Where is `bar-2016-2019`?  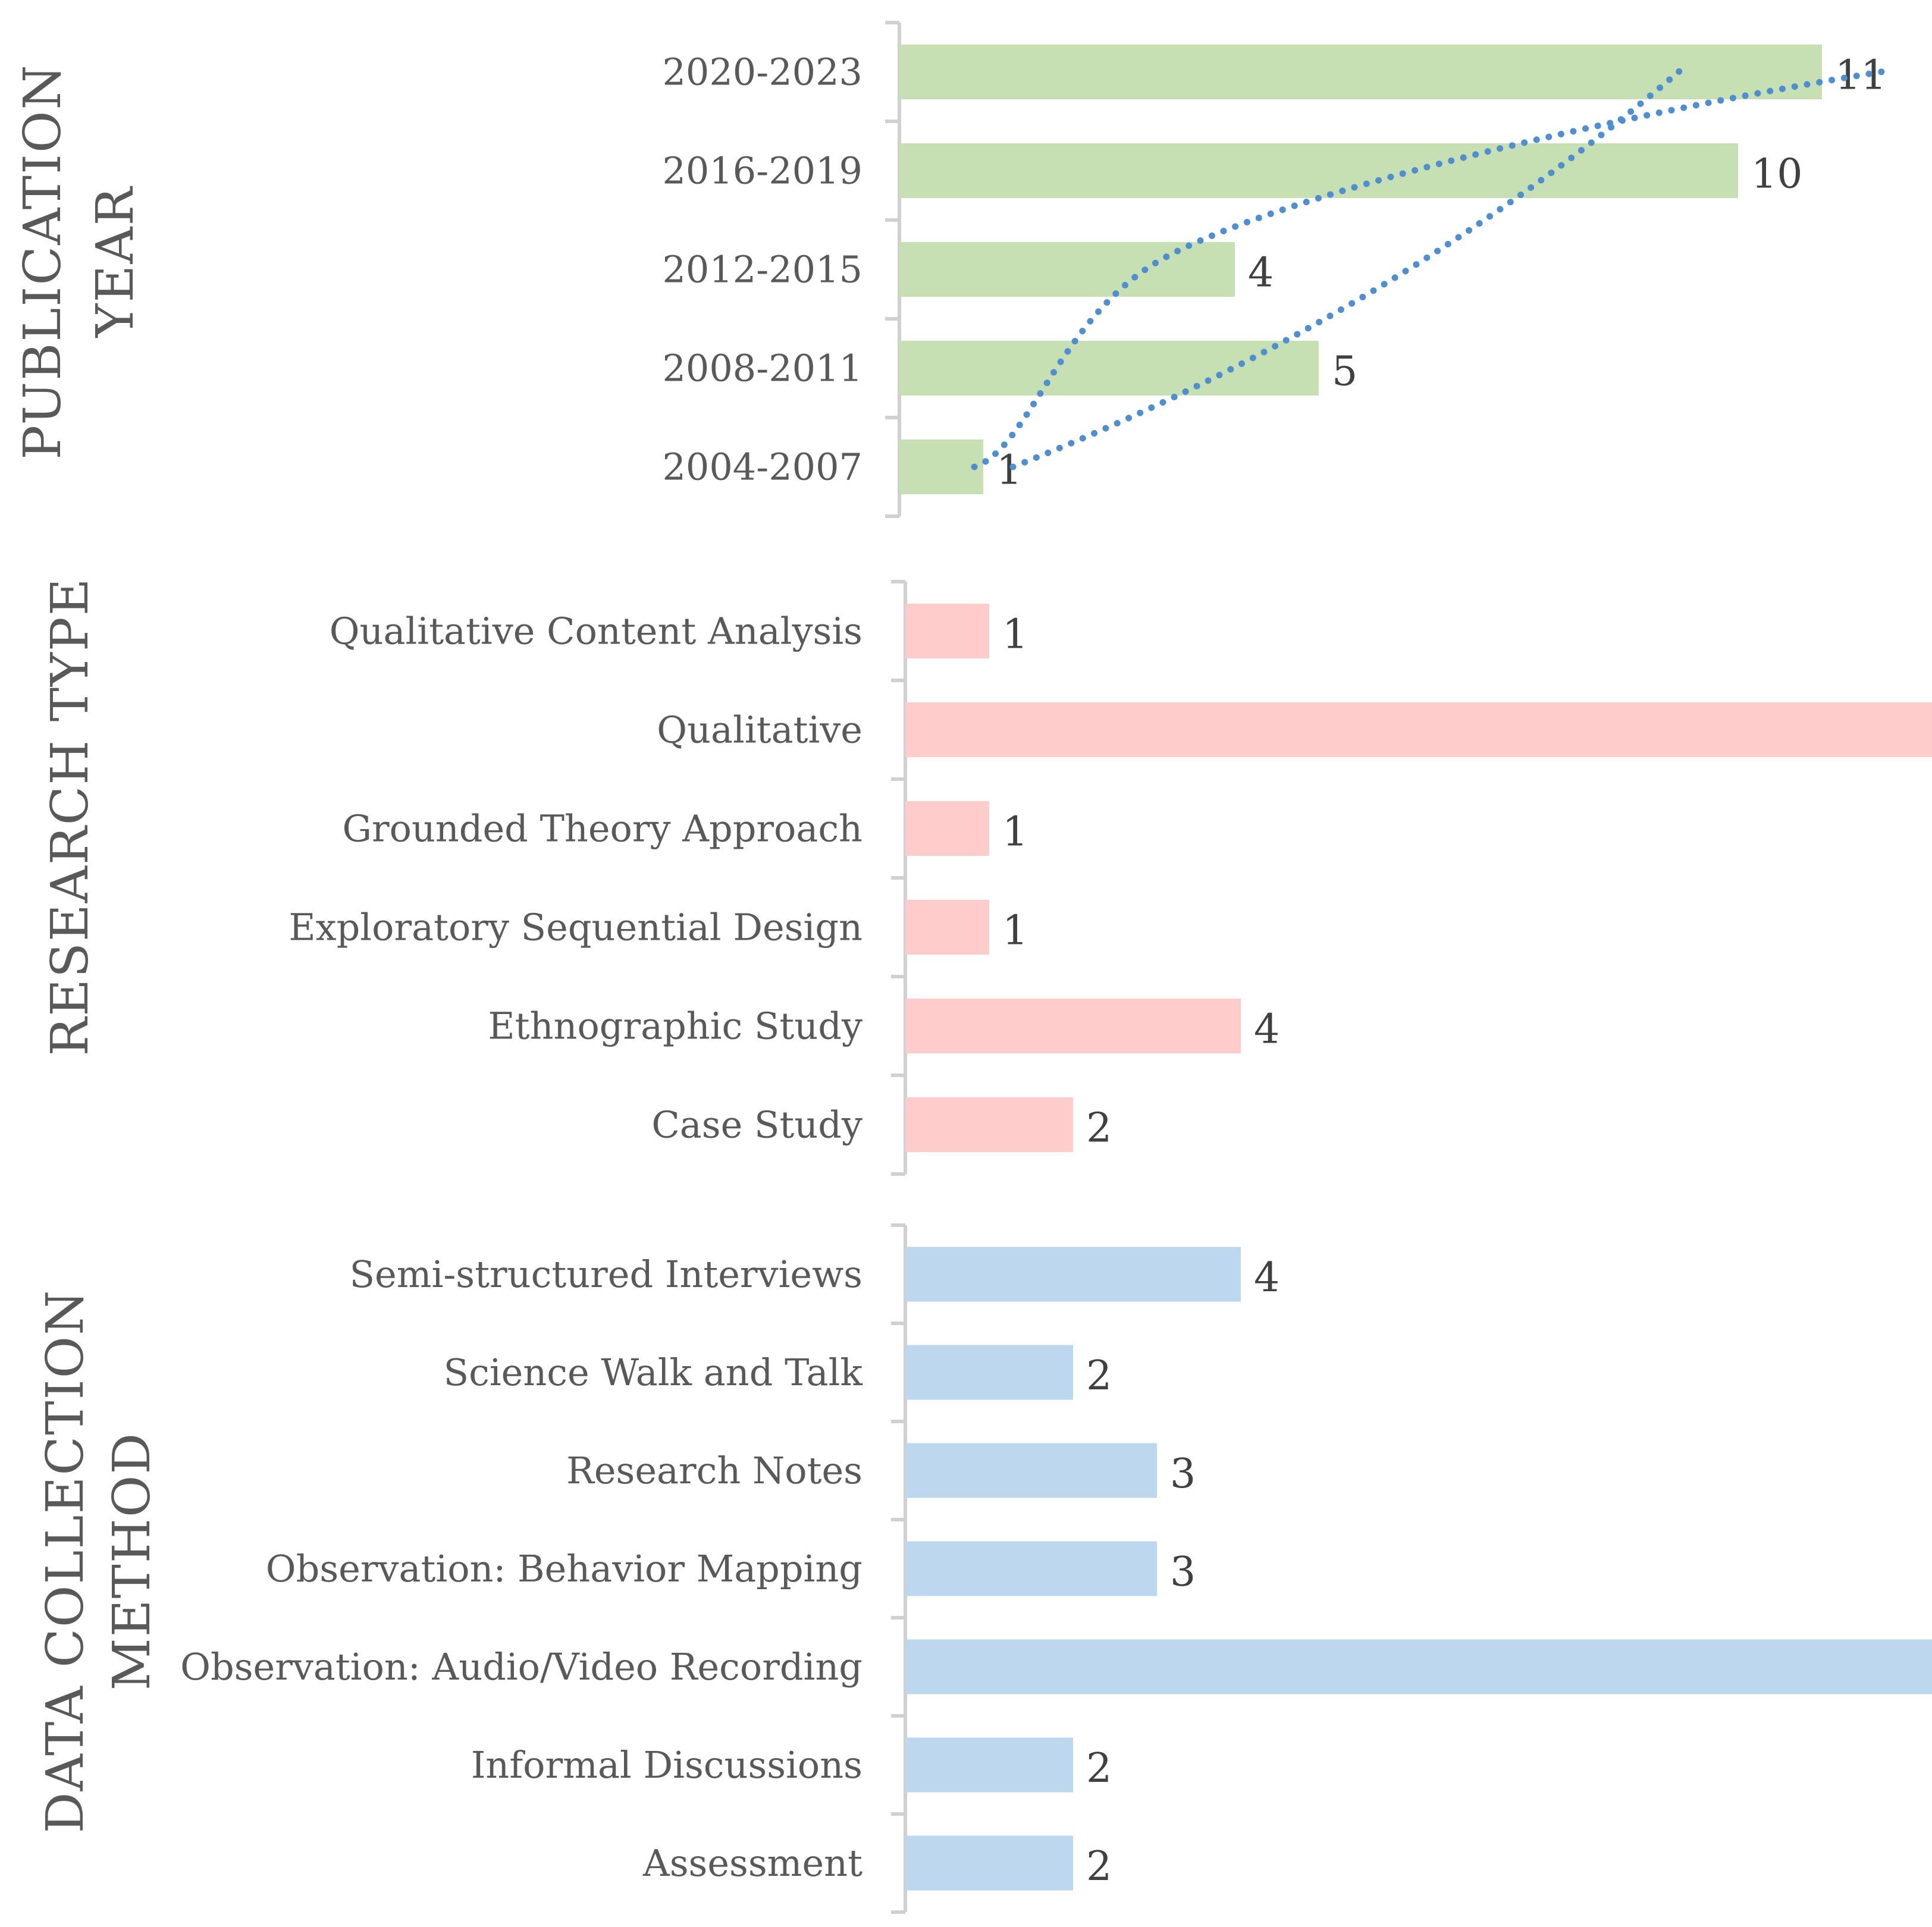
bar-2016-2019 is located at coordinates (1318, 171).